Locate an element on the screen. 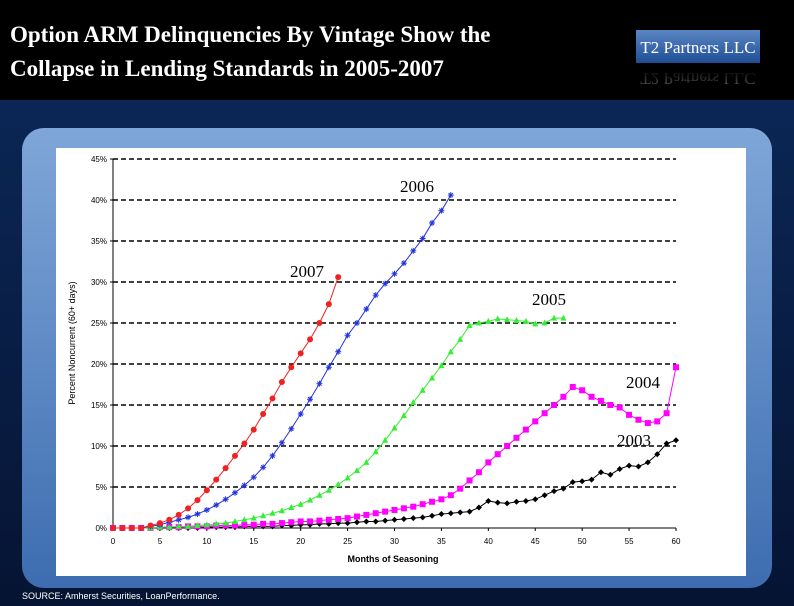  series-label: 2004 is located at coordinates (643, 382).